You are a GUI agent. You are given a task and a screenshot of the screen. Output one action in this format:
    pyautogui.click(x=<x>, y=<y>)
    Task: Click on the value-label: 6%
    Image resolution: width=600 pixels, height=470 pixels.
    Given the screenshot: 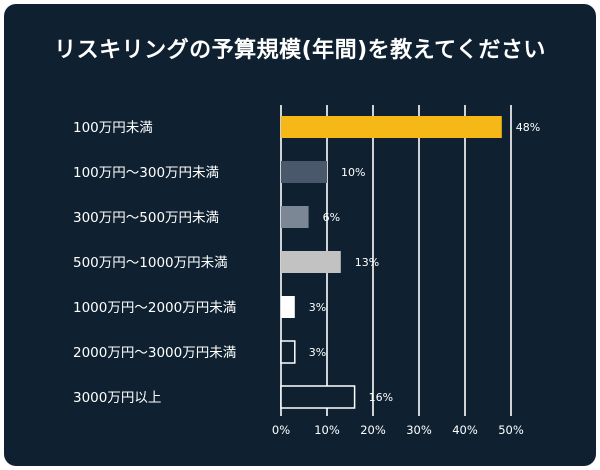 What is the action you would take?
    pyautogui.click(x=331, y=217)
    